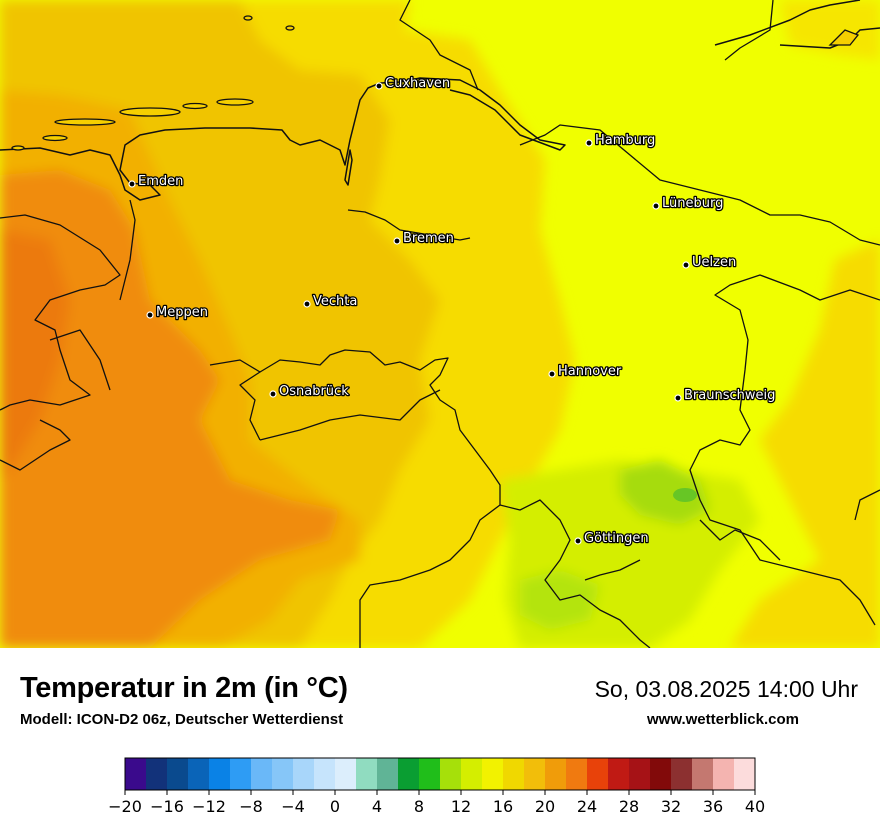 Image resolution: width=880 pixels, height=830 pixels. I want to click on legend-tick-label: −4, so click(293, 806).